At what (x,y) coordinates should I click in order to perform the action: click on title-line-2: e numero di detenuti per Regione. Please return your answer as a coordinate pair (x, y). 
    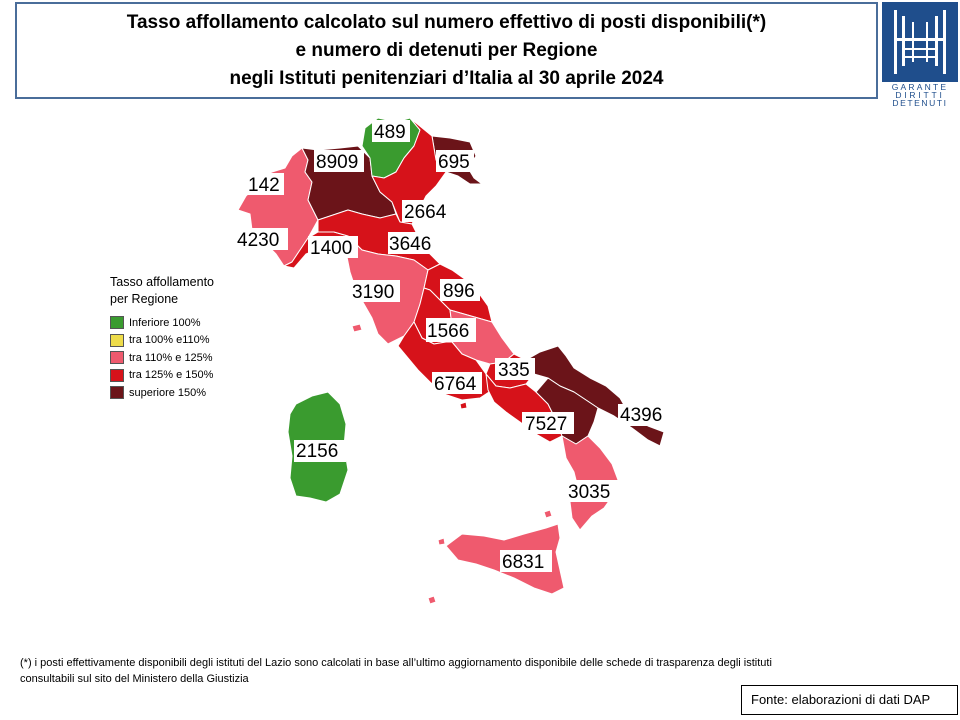
    Looking at the image, I should click on (446, 50).